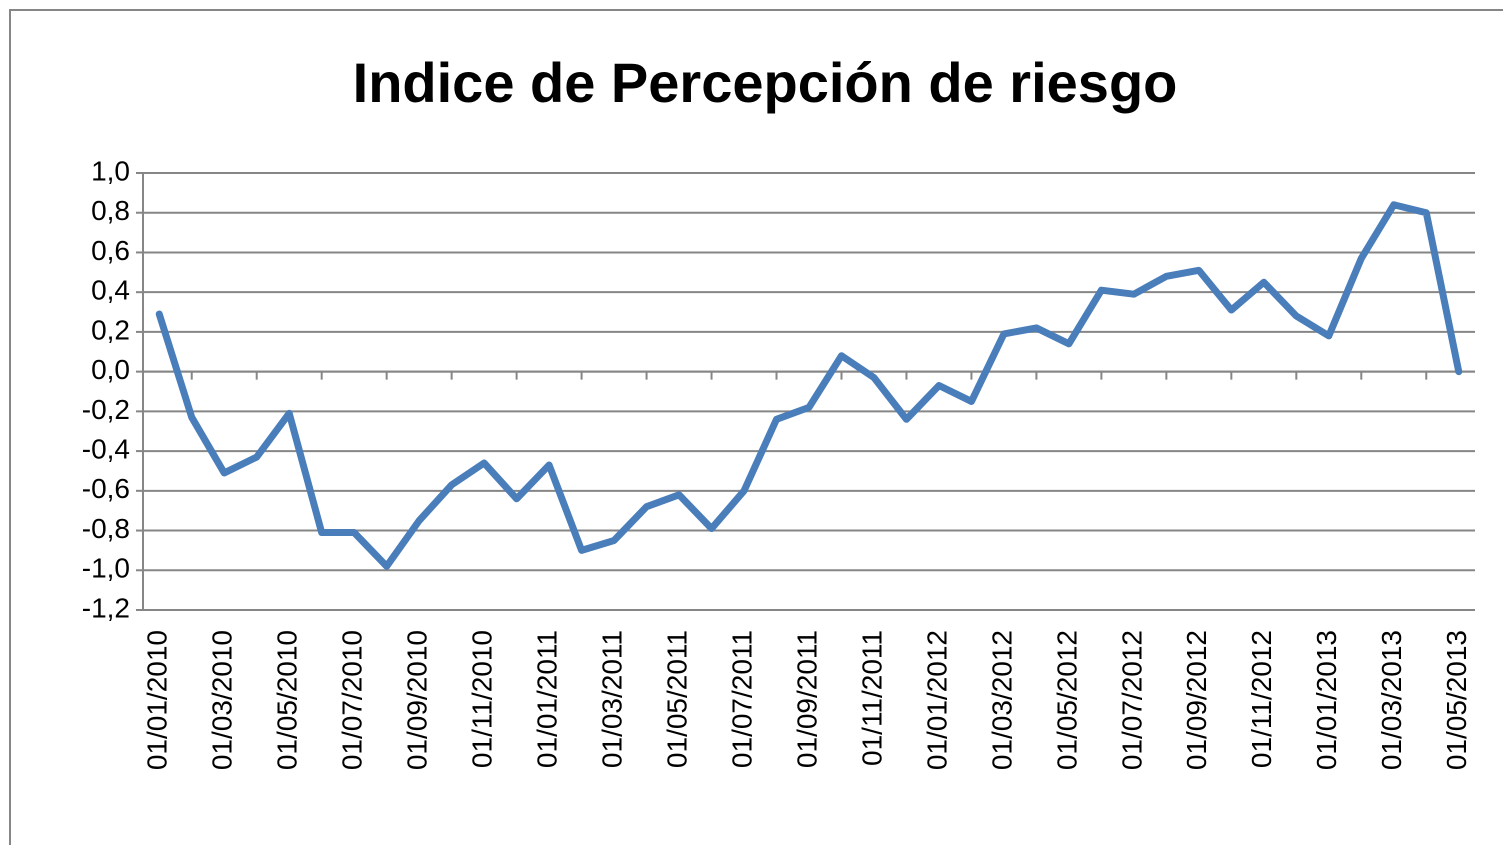 The width and height of the screenshot is (1503, 845). I want to click on x-tick-label: 01/07/2010, so click(352, 700).